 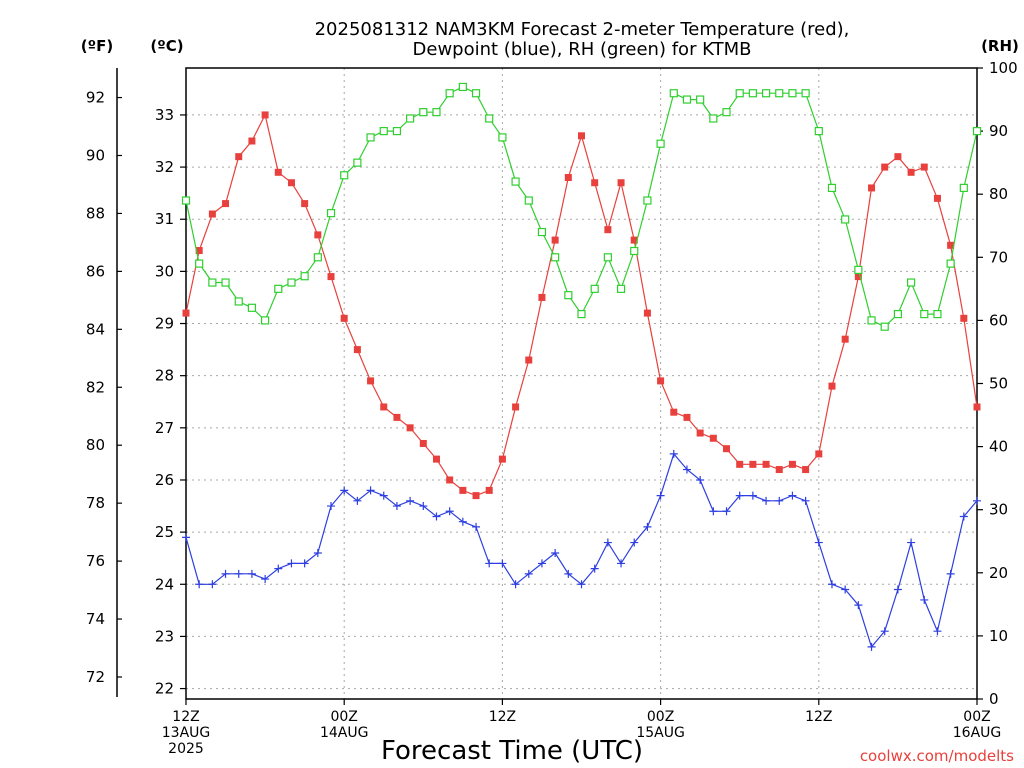 What do you see at coordinates (164, 584) in the screenshot?
I see `celsius-tick-label: 24` at bounding box center [164, 584].